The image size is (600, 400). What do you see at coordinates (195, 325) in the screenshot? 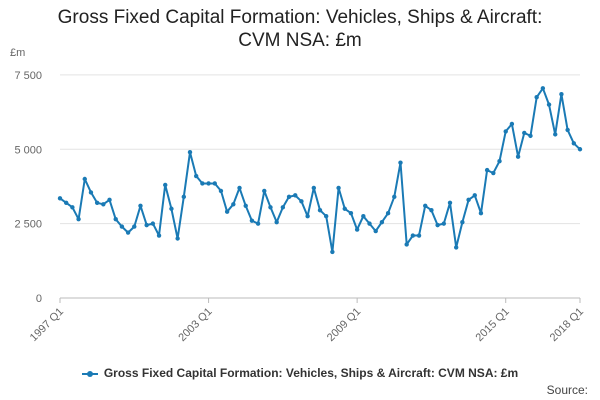
I see `x-tick-label: 2003 Q1` at bounding box center [195, 325].